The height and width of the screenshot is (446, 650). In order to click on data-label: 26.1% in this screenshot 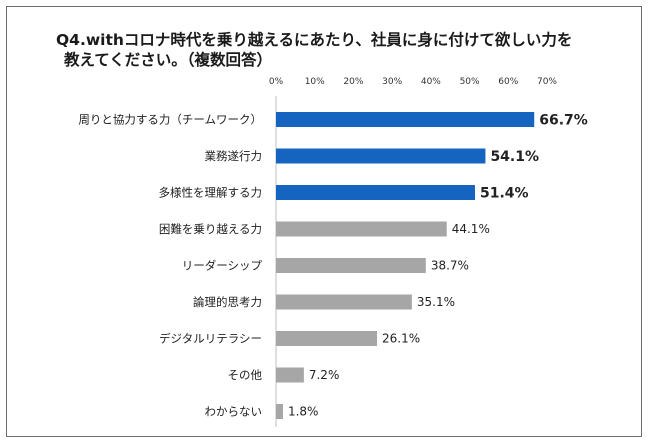, I will do `click(401, 339)`.